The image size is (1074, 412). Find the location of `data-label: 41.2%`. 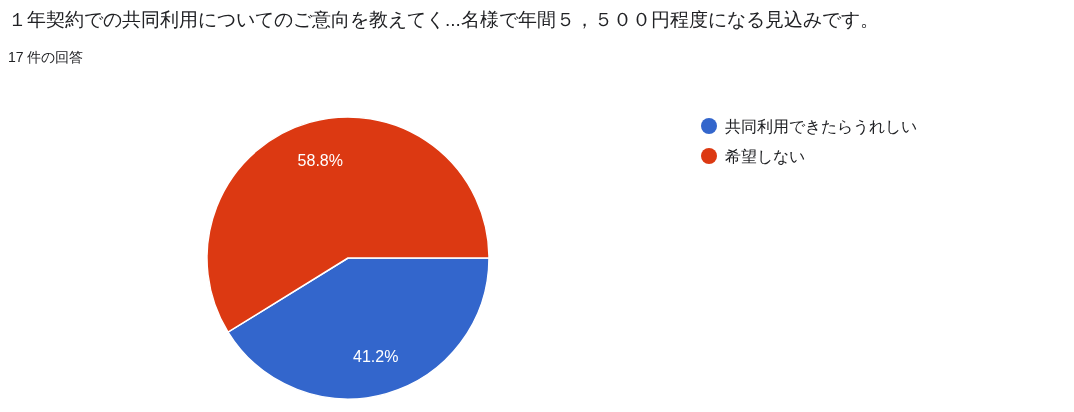

data-label: 41.2% is located at coordinates (376, 356).